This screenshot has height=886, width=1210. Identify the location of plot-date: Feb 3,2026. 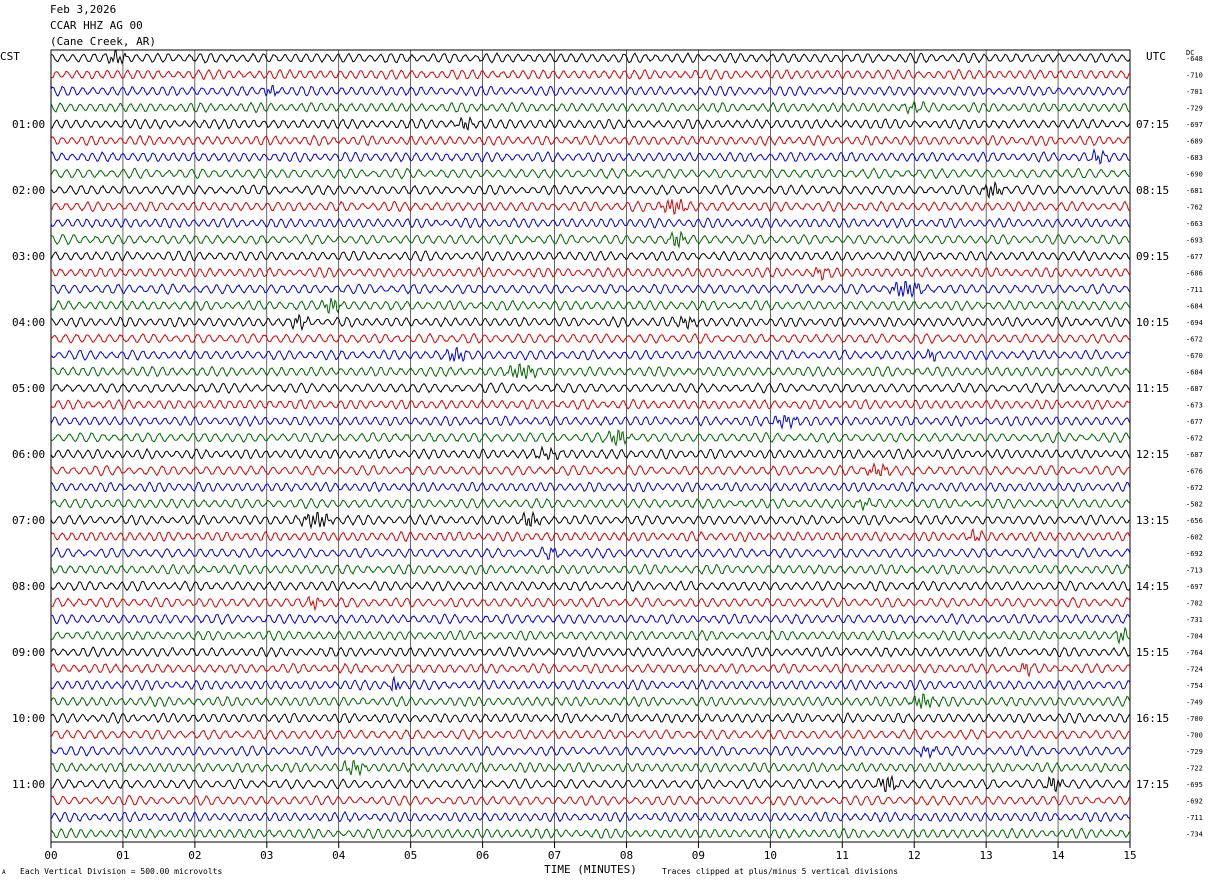
(83, 9).